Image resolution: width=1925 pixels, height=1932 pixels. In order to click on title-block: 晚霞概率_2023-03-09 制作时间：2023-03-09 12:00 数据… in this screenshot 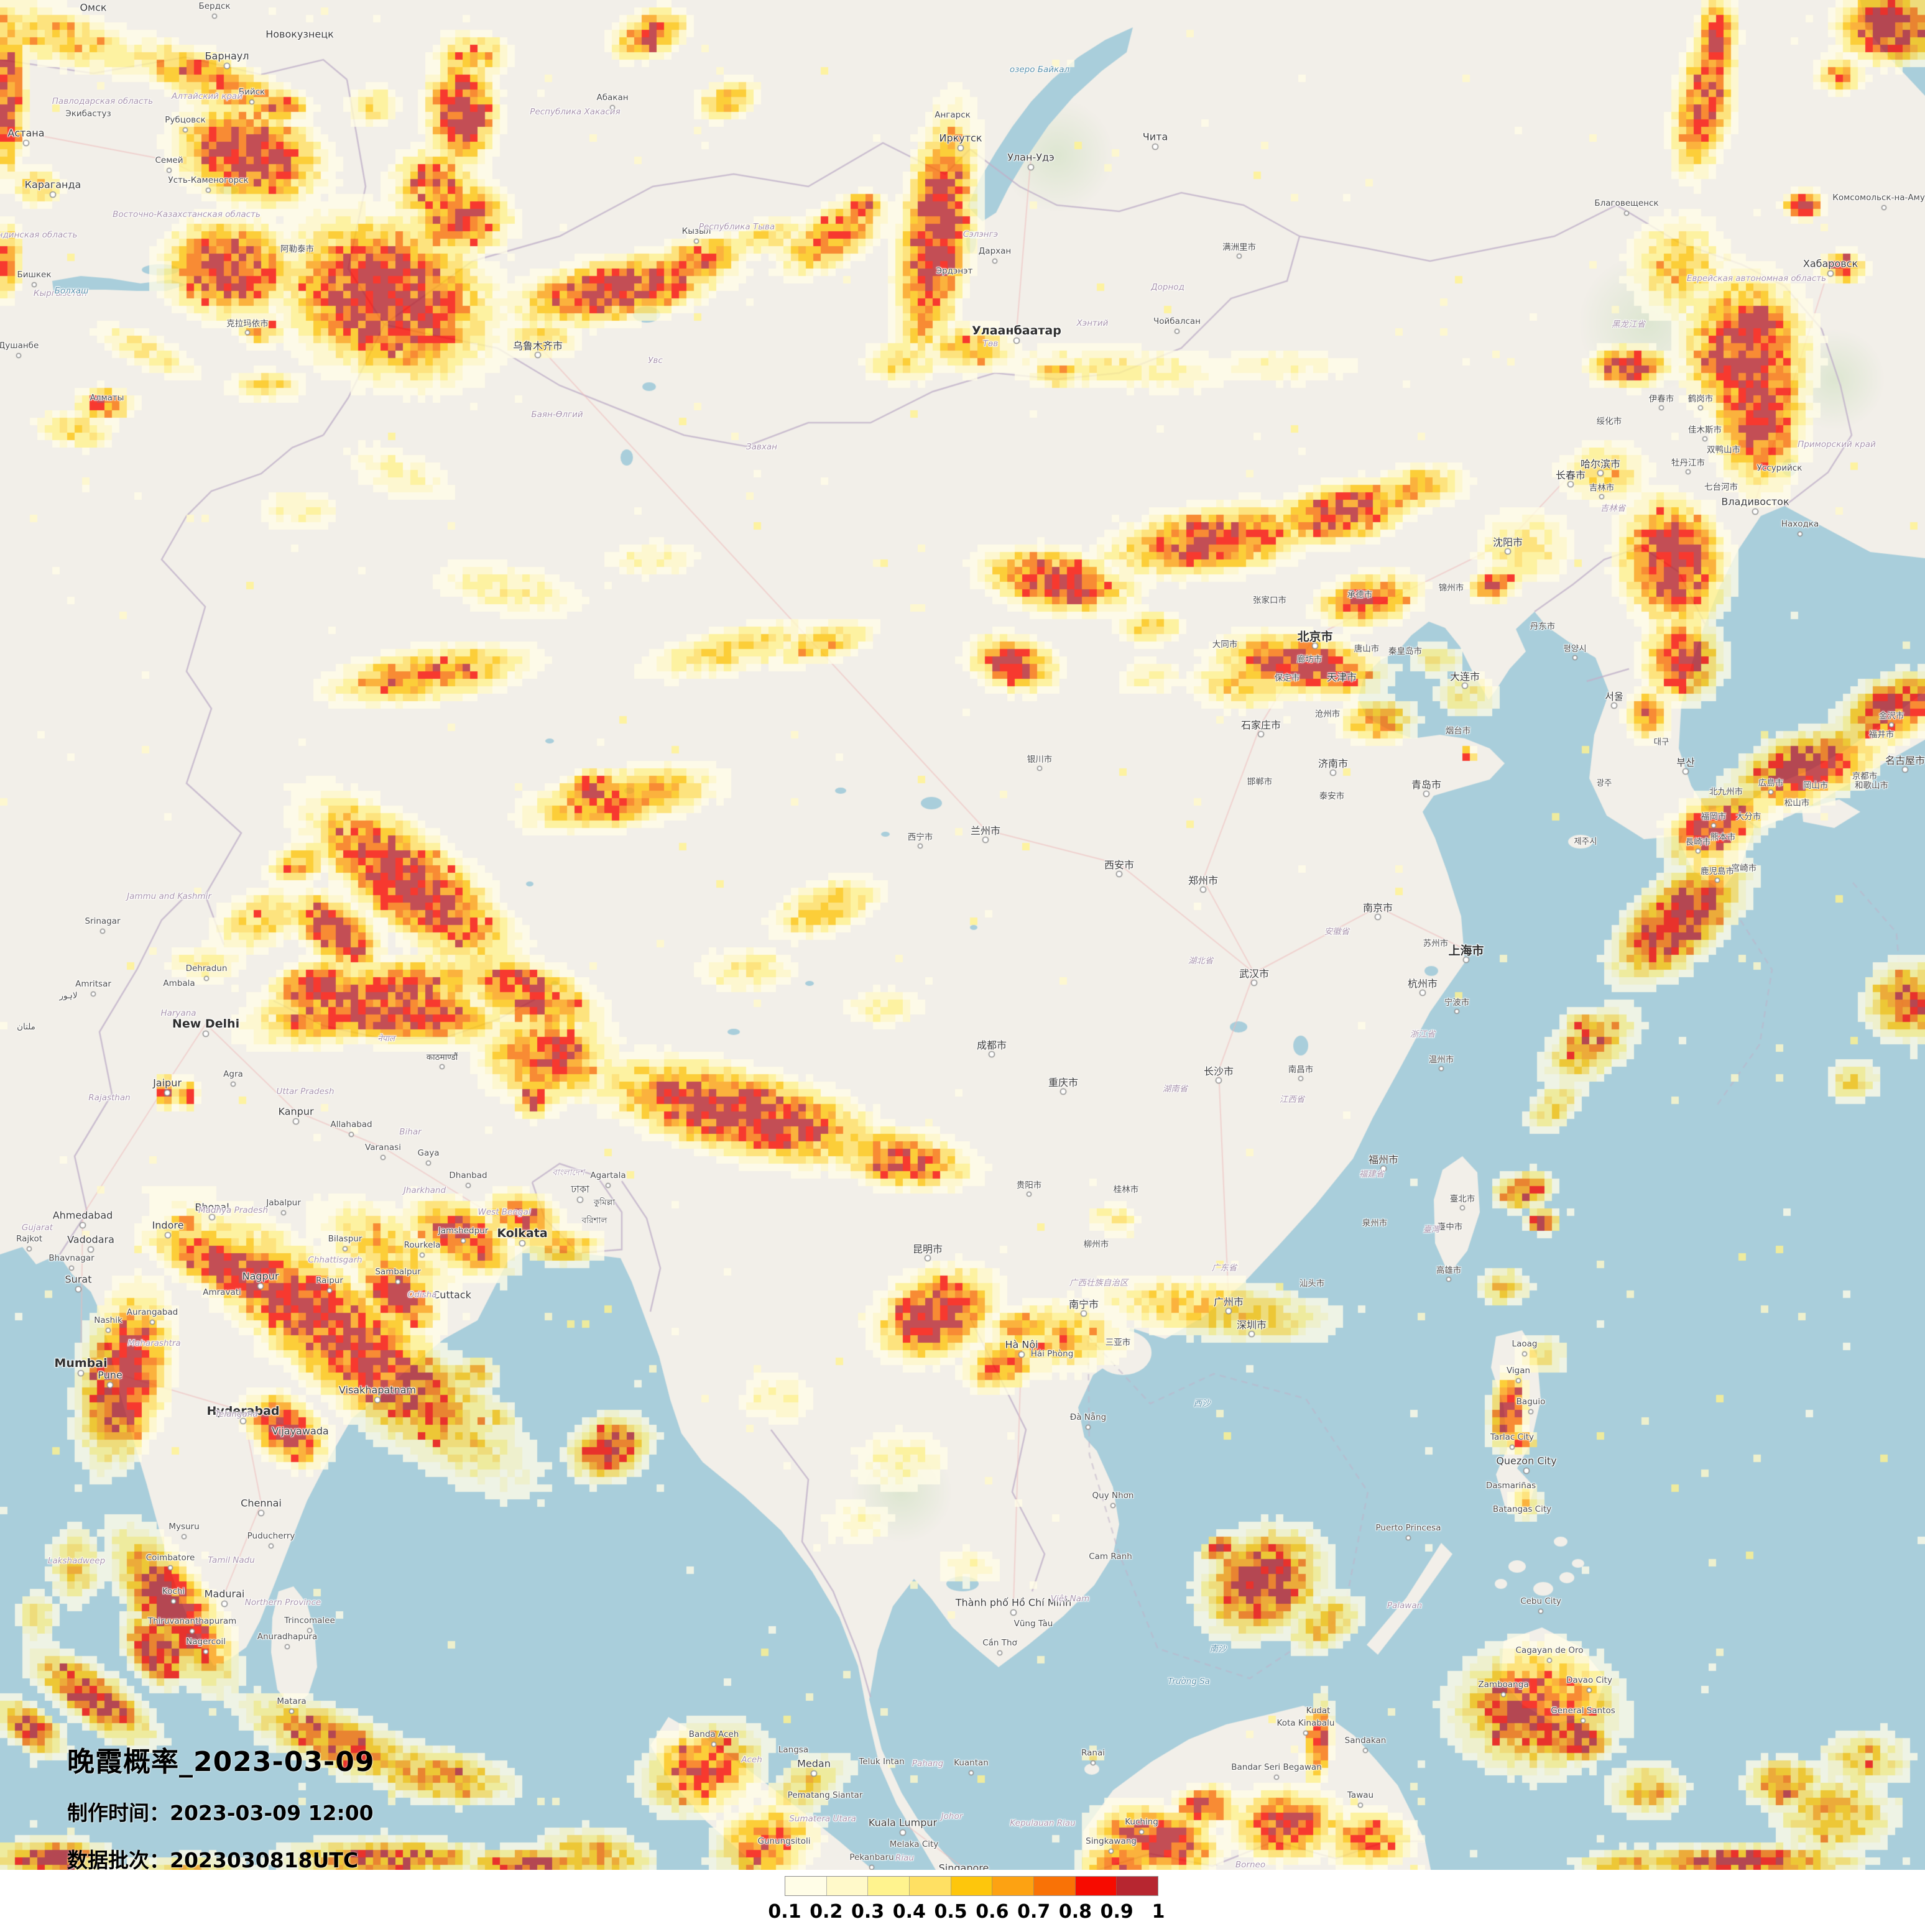, I will do `click(220, 1806)`.